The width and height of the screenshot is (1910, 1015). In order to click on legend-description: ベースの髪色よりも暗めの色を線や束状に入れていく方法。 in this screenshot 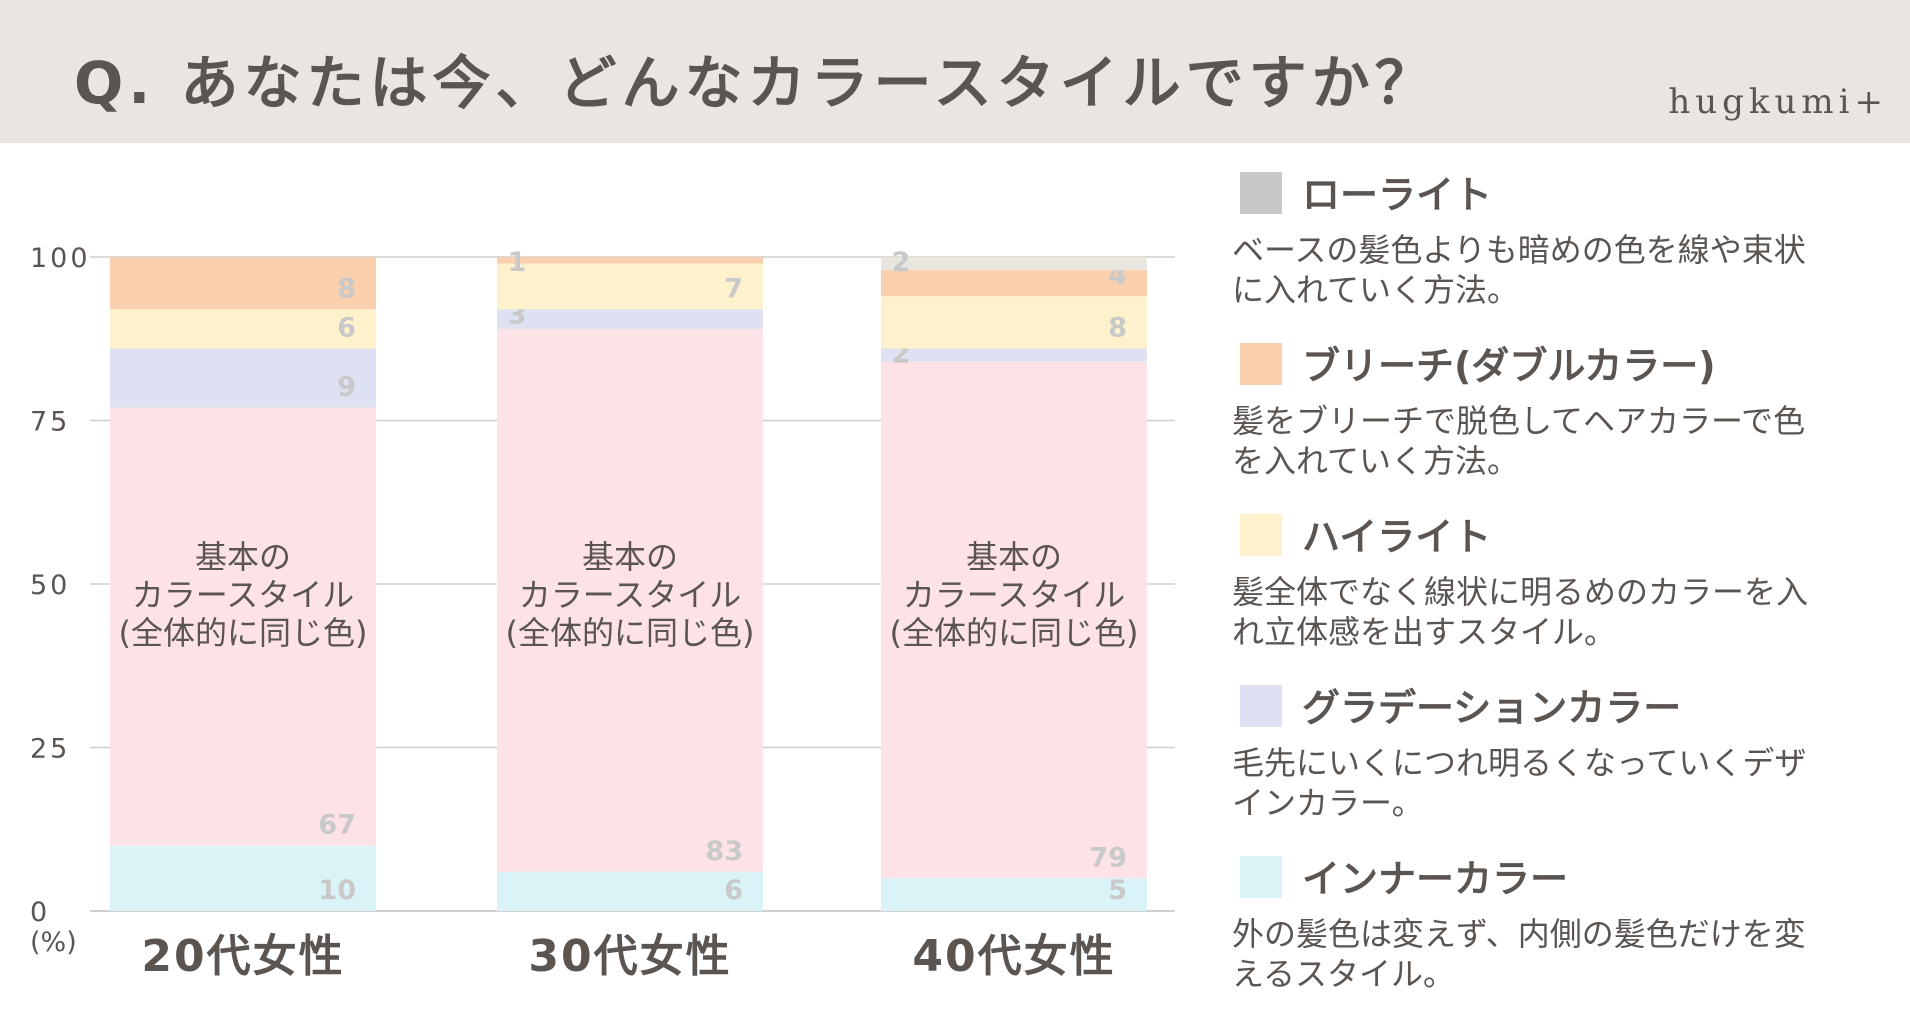, I will do `click(1519, 270)`.